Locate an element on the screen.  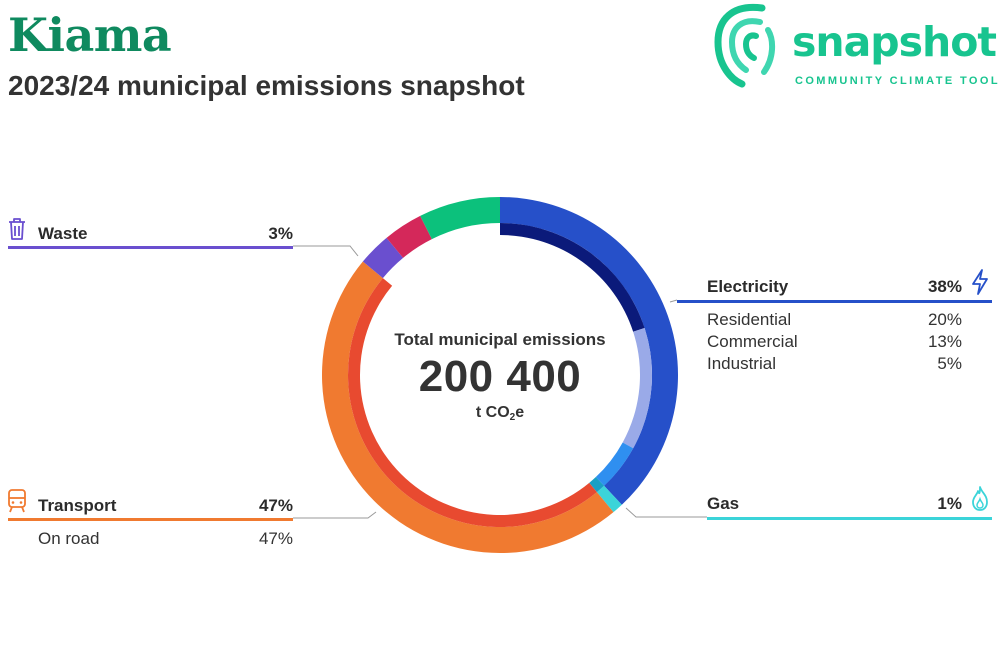
waste-label: Waste 3% is located at coordinates (165, 235).